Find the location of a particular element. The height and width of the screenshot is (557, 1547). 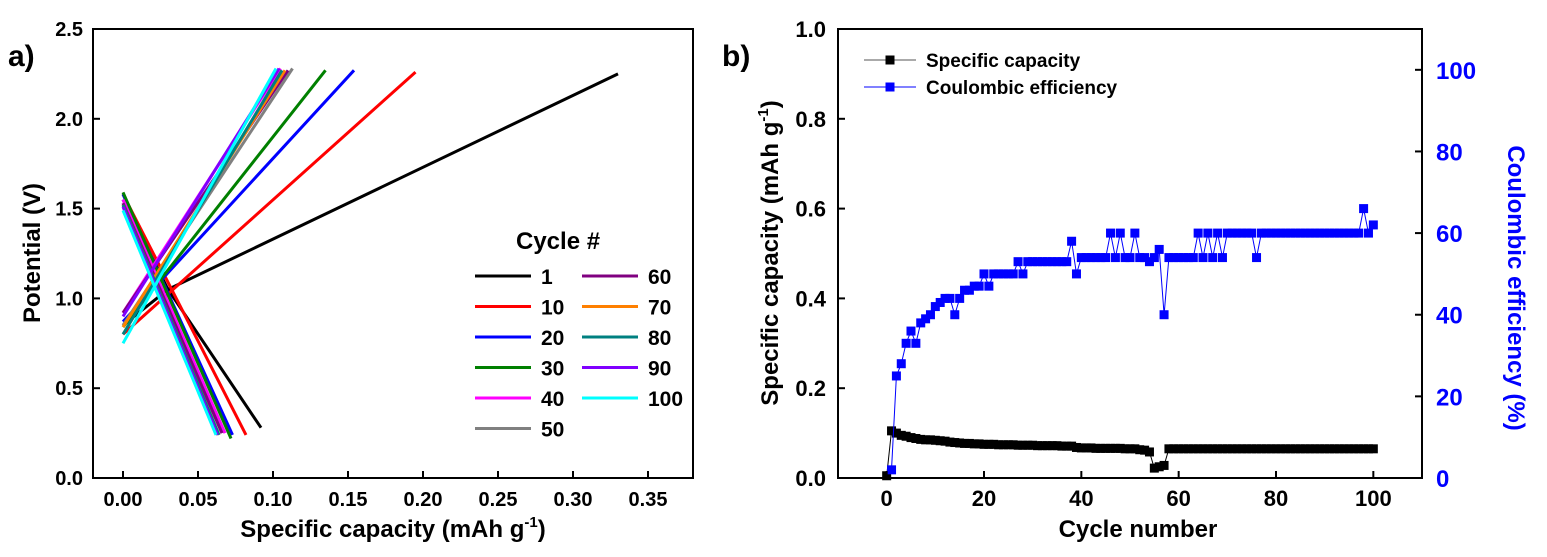

panel-a-legend: Cycle # 1 10 20 30 40 50 60 70 80 90 100 is located at coordinates (579, 335).